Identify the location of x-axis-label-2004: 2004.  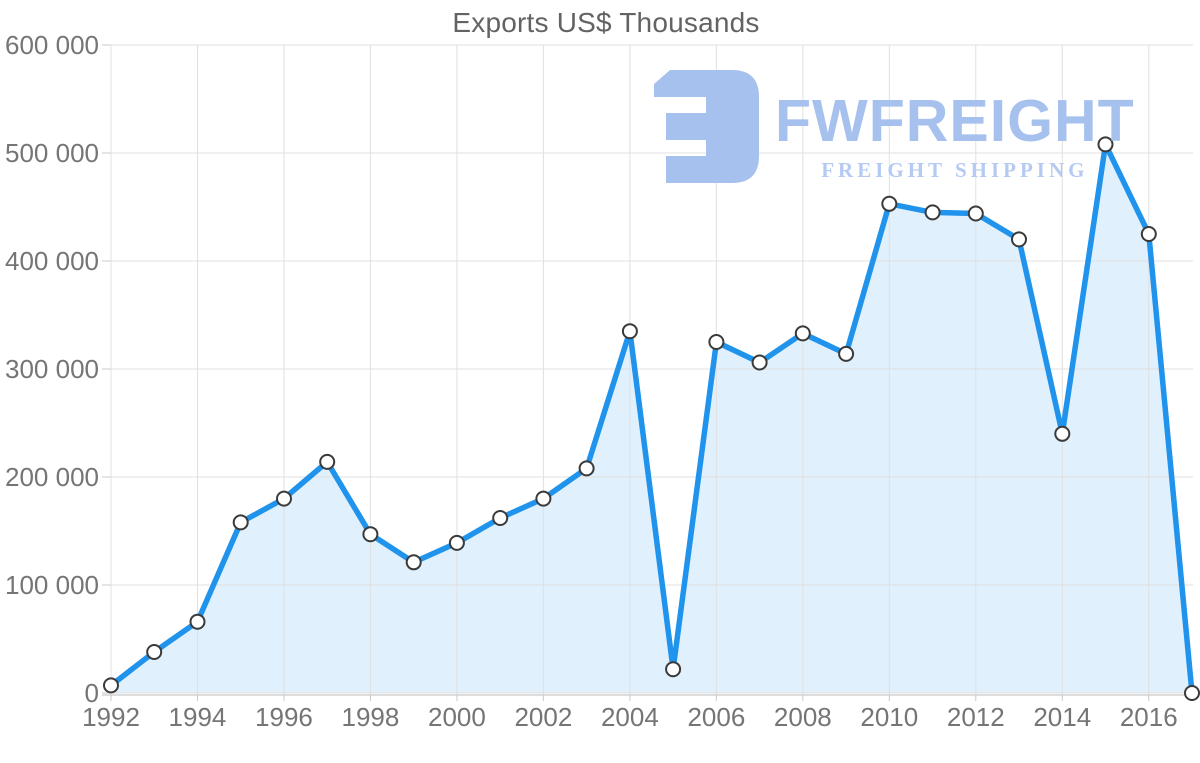
(630, 717).